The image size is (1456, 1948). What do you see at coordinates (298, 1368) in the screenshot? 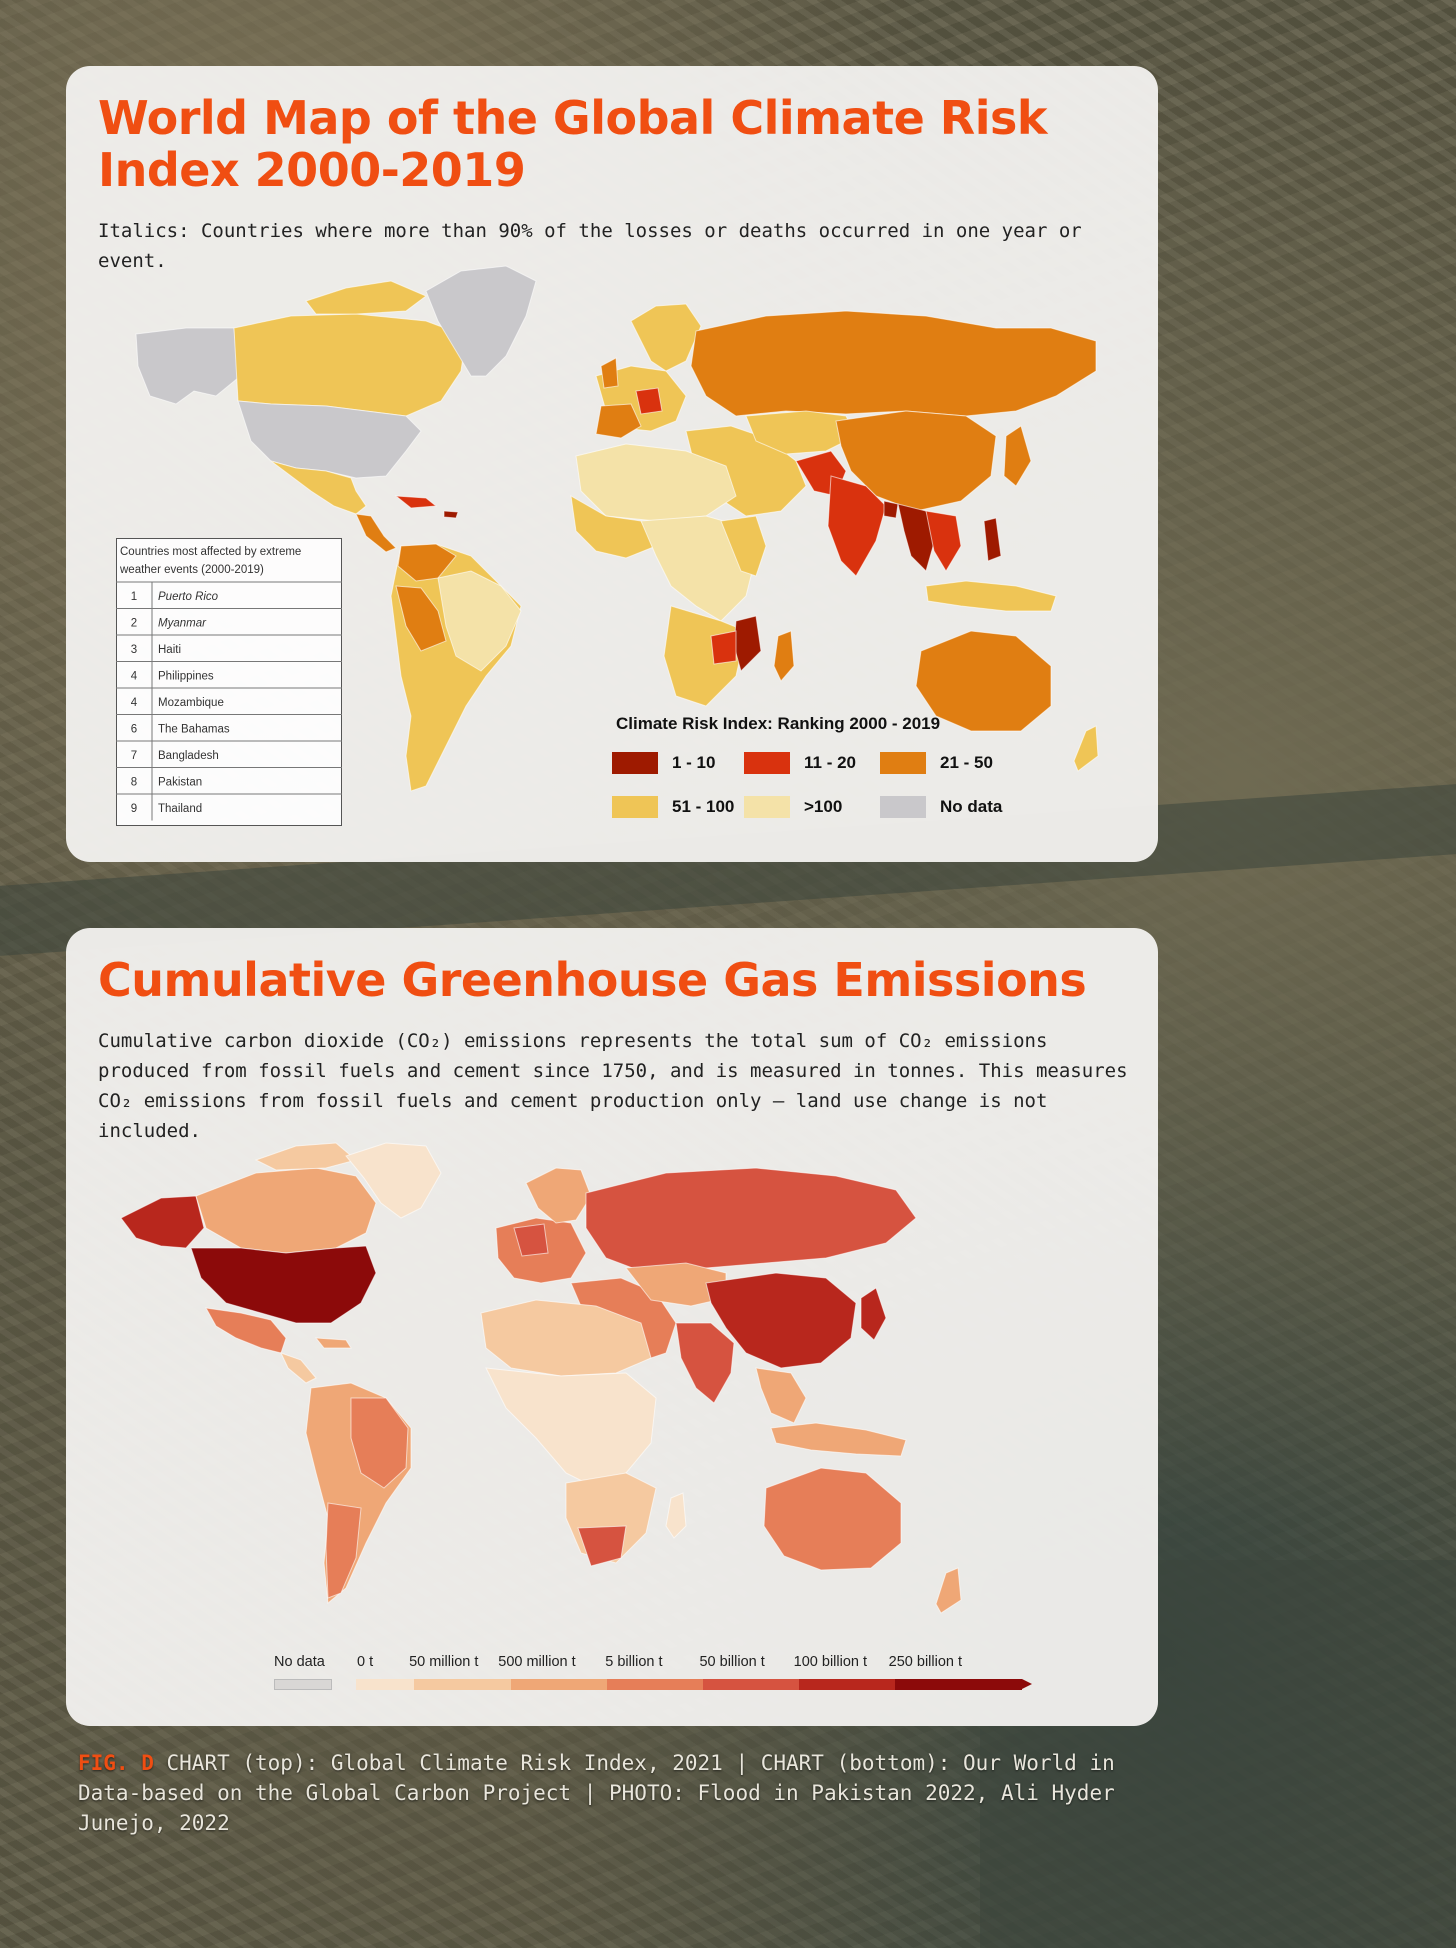
I see `emis-region-central-america` at bounding box center [298, 1368].